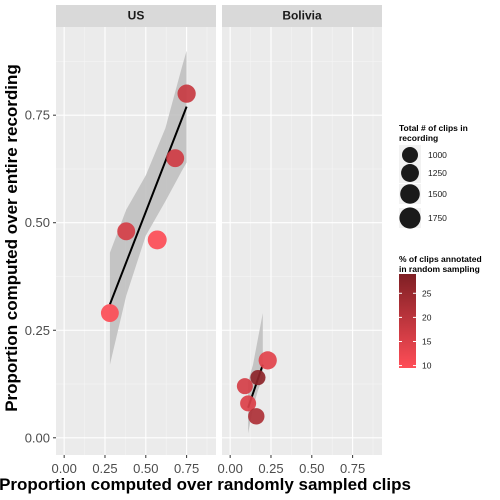  Describe the element at coordinates (148, 205) in the screenshot. I see `regression-line` at that location.